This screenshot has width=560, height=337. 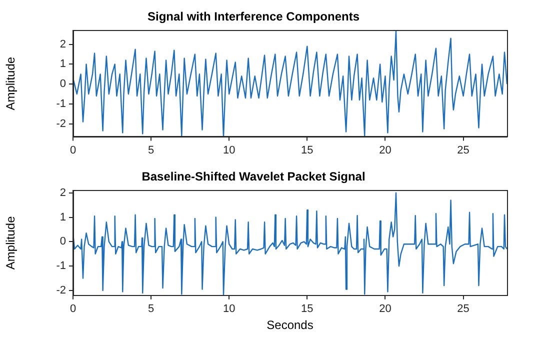 I want to click on chart-title: Baseline-Shifted Wavelet Packet Signal, so click(x=254, y=177).